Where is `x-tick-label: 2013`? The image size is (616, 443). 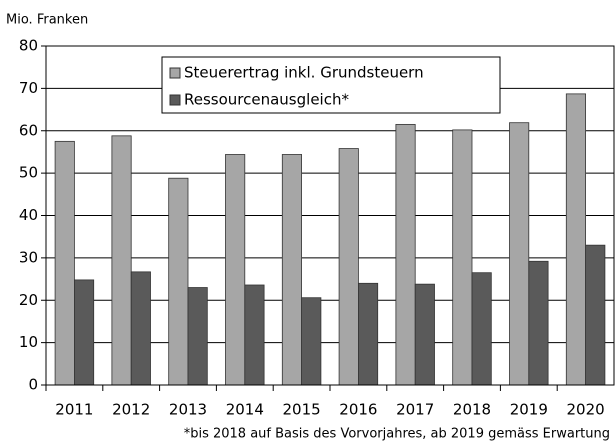 x-tick-label: 2013 is located at coordinates (188, 410).